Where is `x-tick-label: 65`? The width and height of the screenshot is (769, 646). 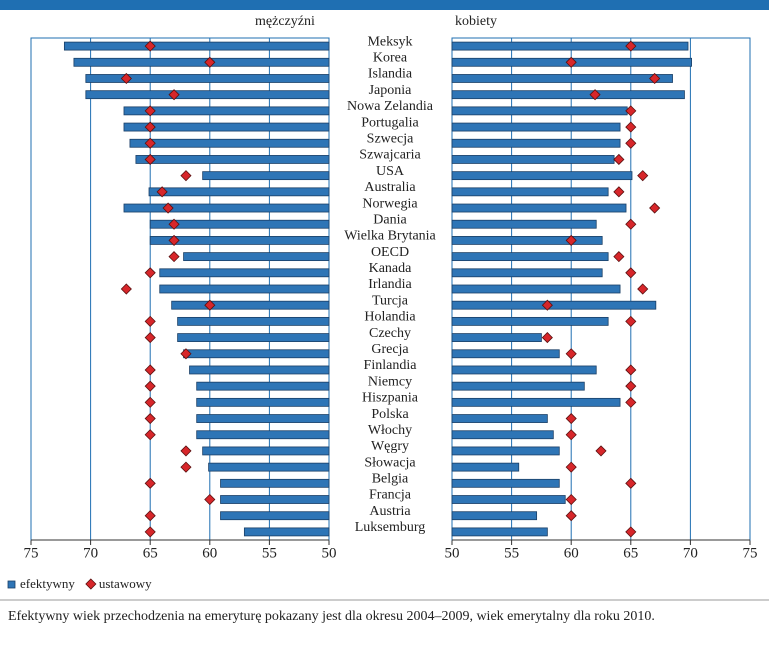 x-tick-label: 65 is located at coordinates (630, 553).